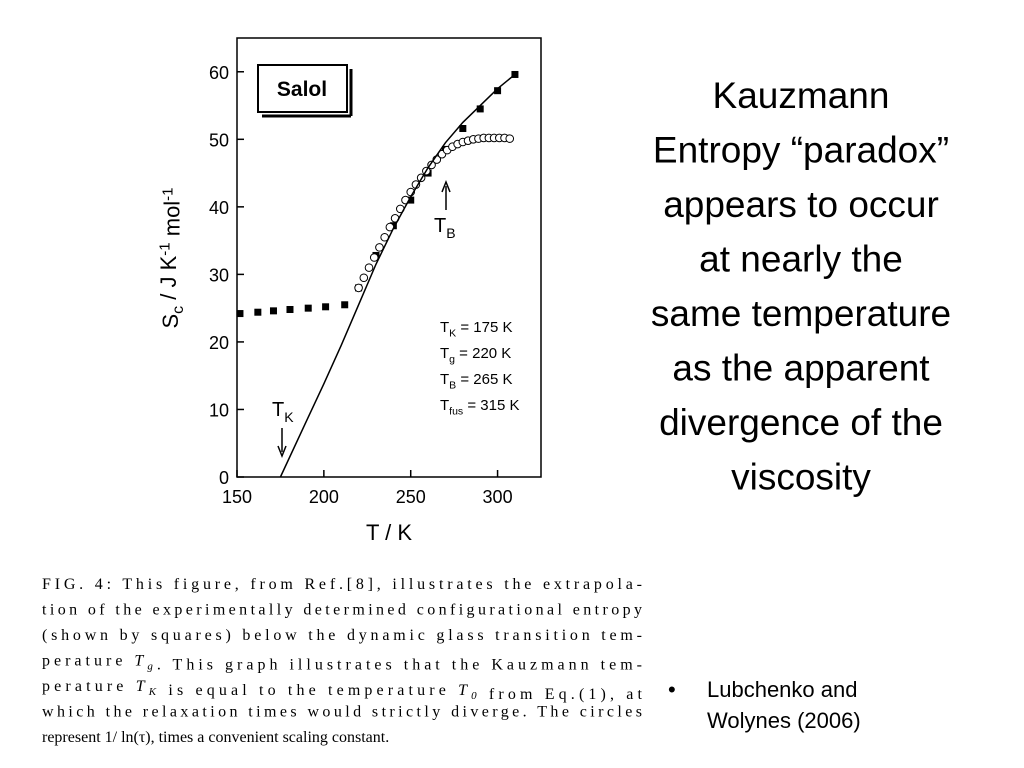 This screenshot has width=1024, height=768. What do you see at coordinates (324, 497) in the screenshot?
I see `x-tick-label: 200` at bounding box center [324, 497].